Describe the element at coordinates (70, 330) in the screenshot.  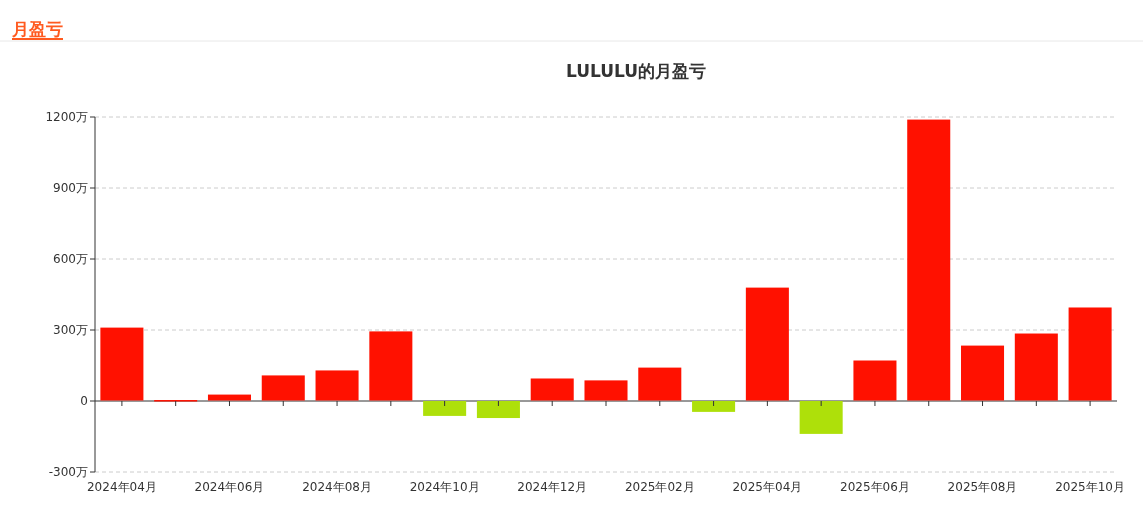
I see `y-tick-label: 300万` at that location.